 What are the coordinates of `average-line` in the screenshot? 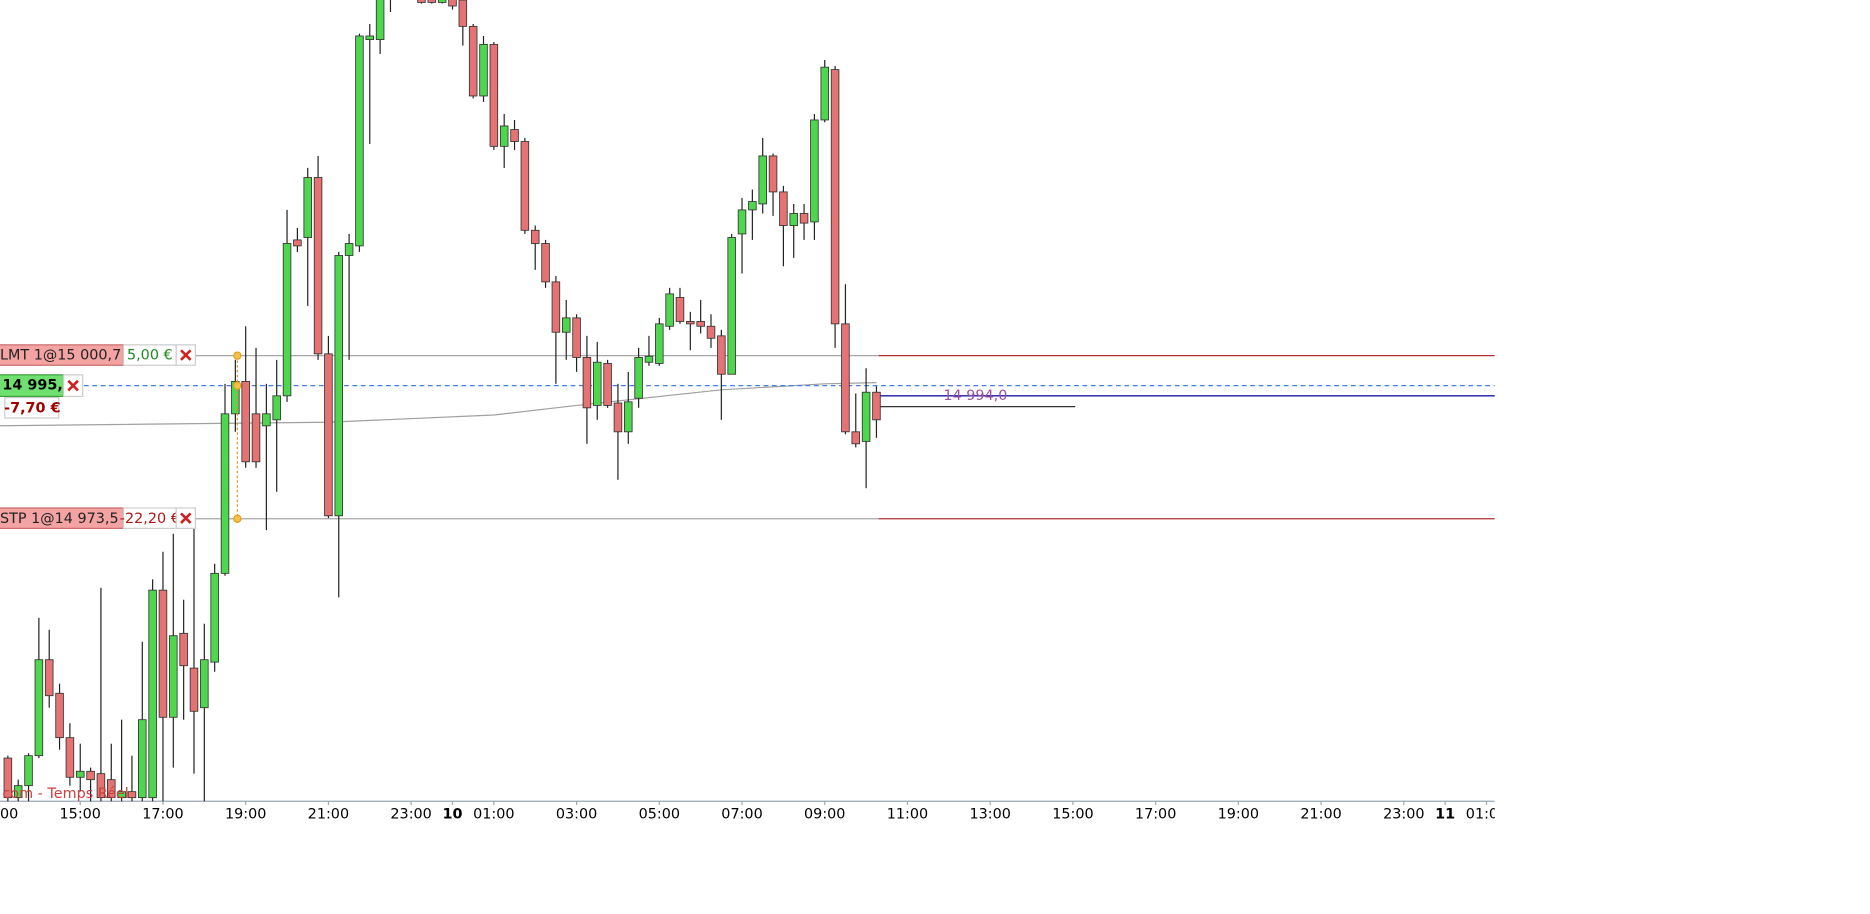 It's located at (438, 404).